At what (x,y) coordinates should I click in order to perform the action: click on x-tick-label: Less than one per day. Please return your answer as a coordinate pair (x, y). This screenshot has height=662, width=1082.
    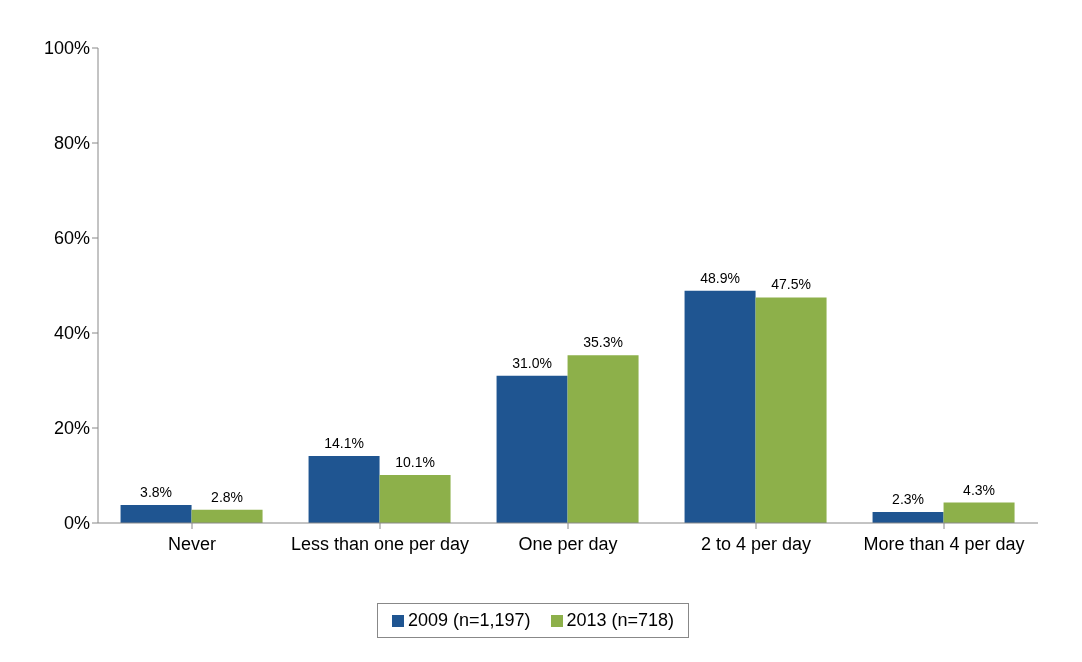
    Looking at the image, I should click on (380, 543).